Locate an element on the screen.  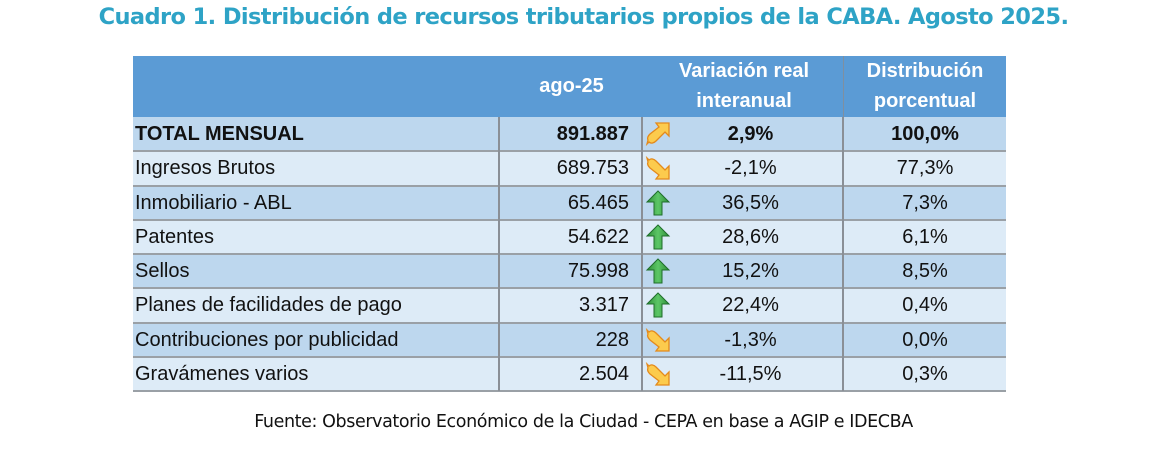
row-value: 3.317 is located at coordinates (603, 305).